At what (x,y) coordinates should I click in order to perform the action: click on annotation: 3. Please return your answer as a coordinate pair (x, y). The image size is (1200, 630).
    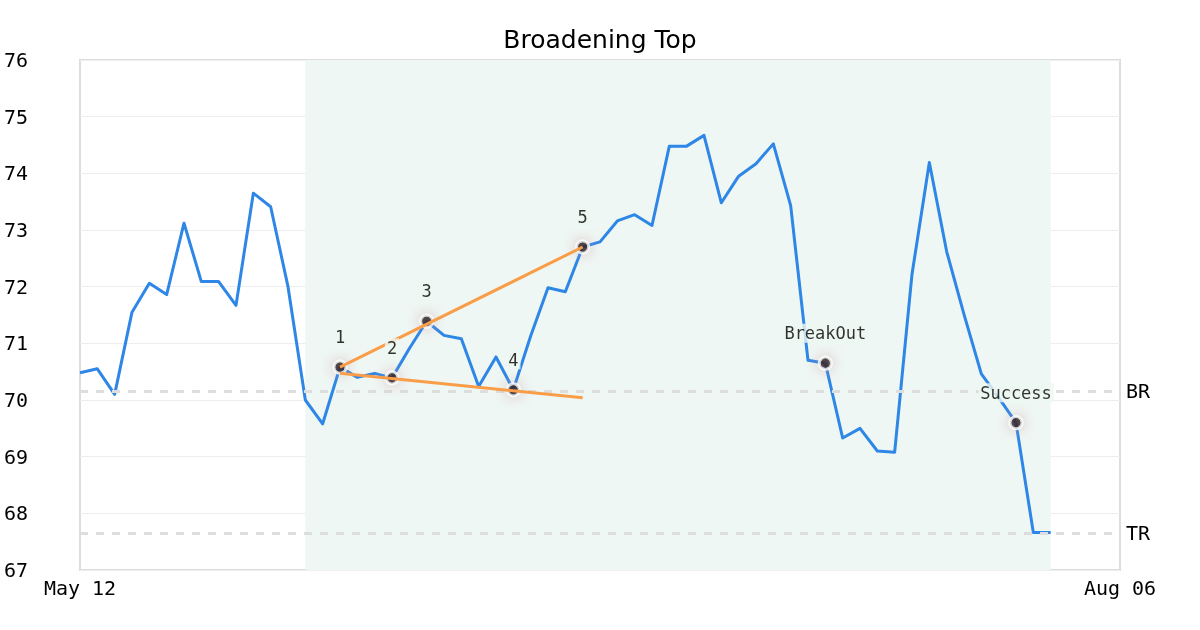
    Looking at the image, I should click on (426, 291).